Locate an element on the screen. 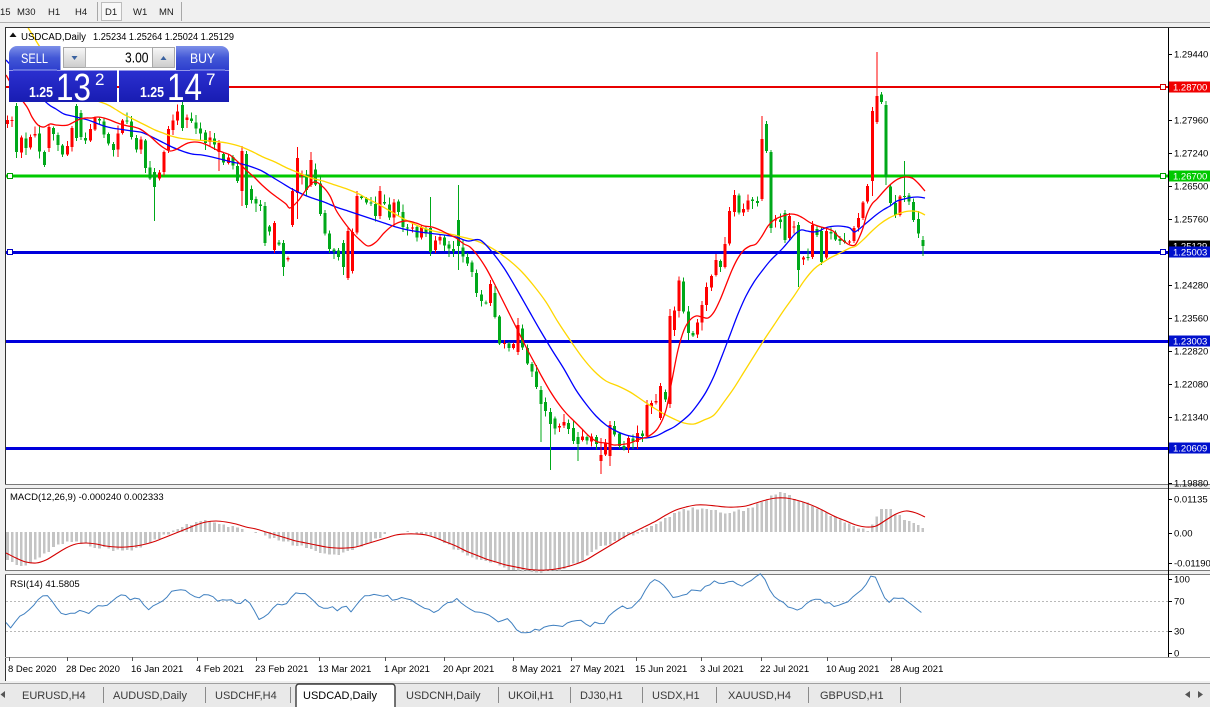 The height and width of the screenshot is (707, 1210). svg-text: DJ30,H1 is located at coordinates (601, 696).